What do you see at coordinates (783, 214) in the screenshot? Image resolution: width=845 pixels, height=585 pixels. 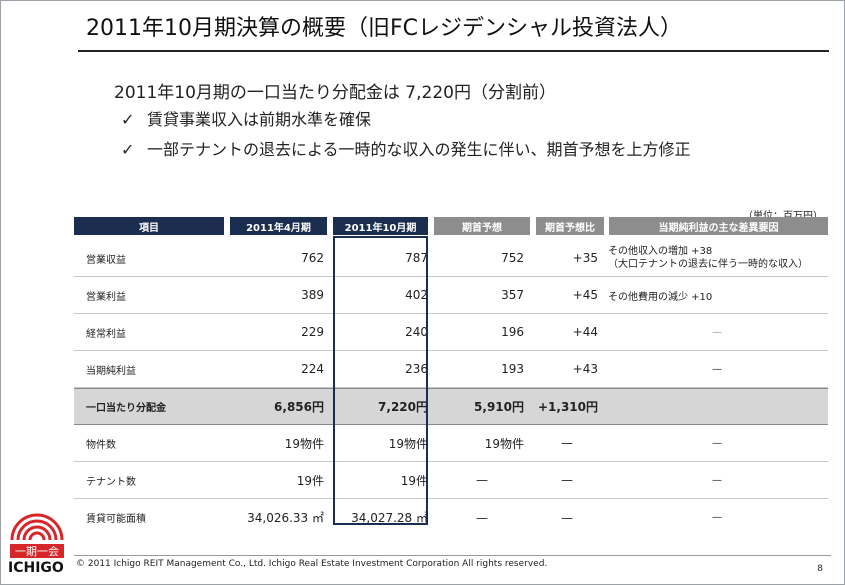 I see `unit-label: （単位：百万円）` at bounding box center [783, 214].